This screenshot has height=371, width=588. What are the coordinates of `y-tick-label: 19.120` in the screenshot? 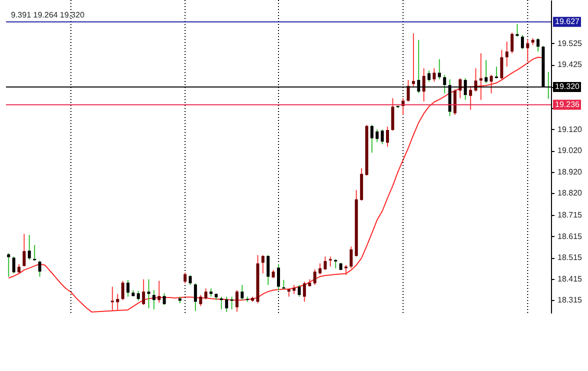 It's located at (570, 129).